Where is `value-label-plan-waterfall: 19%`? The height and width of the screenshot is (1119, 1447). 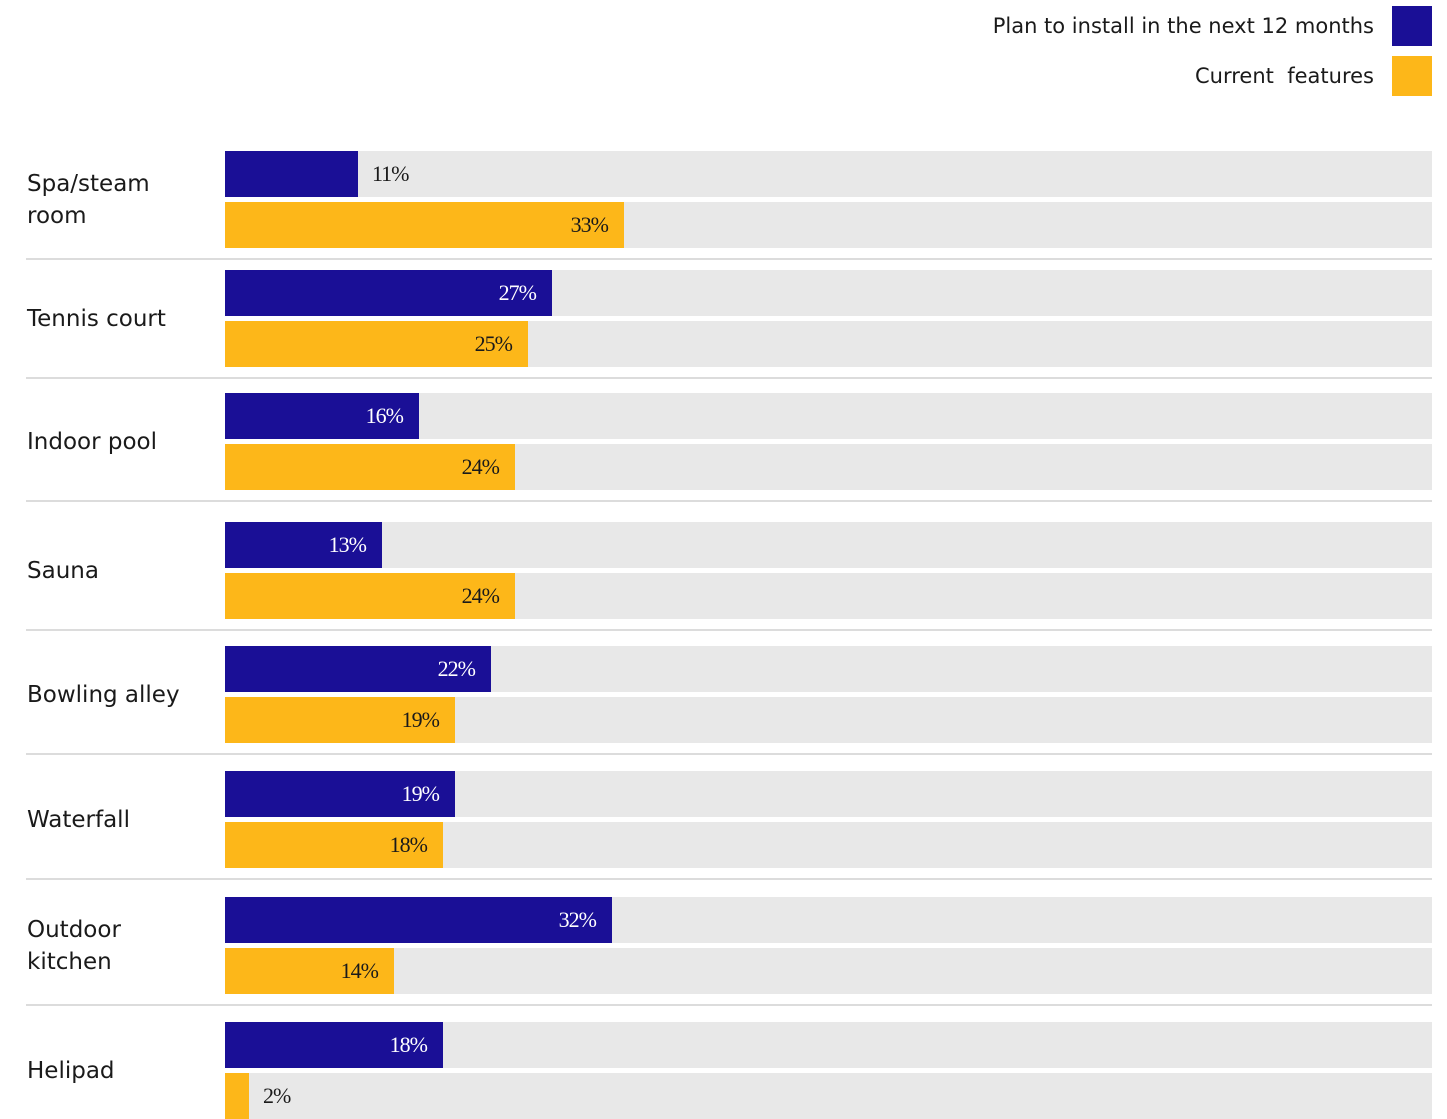 value-label-plan-waterfall: 19% is located at coordinates (420, 793).